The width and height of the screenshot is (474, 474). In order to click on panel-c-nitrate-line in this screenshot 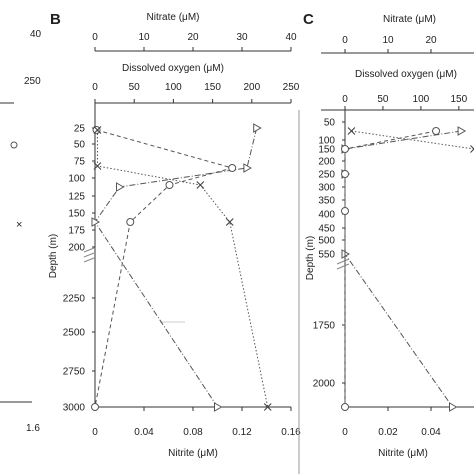, I will do `click(403, 269)`.